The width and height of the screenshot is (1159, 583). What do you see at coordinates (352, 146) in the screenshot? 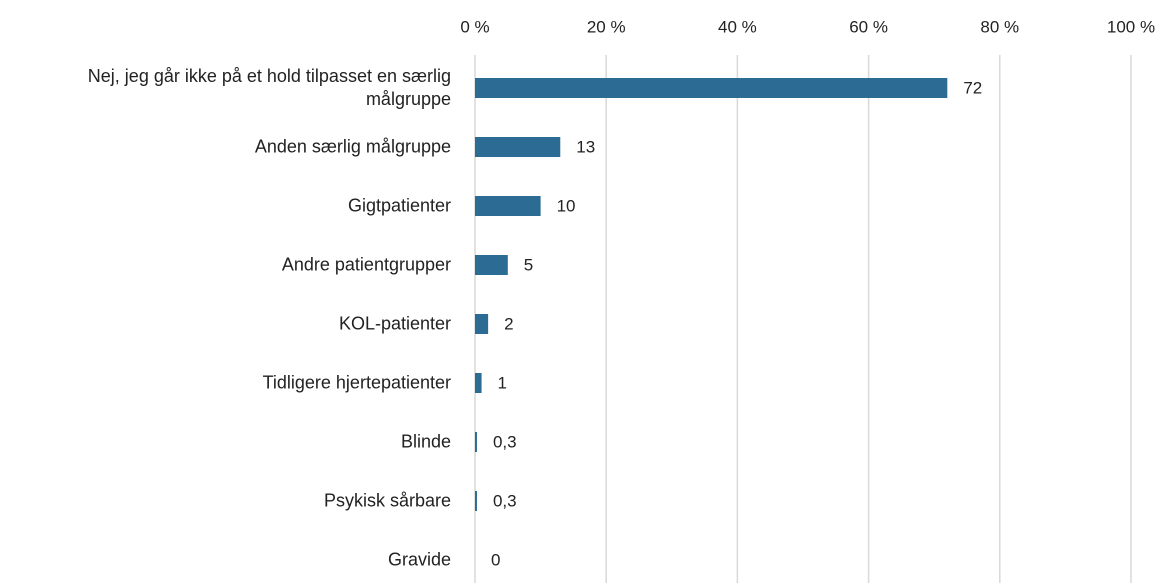
I see `y-tick-label: Anden særlig målgruppe` at bounding box center [352, 146].